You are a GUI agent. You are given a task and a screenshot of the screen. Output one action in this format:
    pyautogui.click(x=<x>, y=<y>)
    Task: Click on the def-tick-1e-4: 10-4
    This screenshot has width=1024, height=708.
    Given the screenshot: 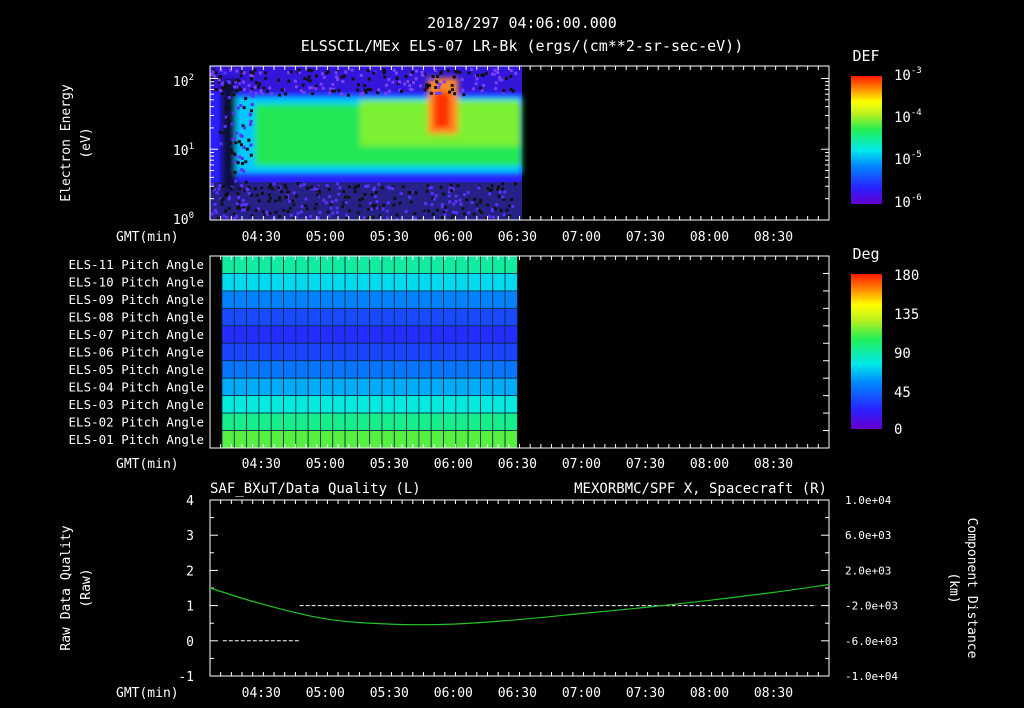 What is the action you would take?
    pyautogui.click(x=908, y=117)
    